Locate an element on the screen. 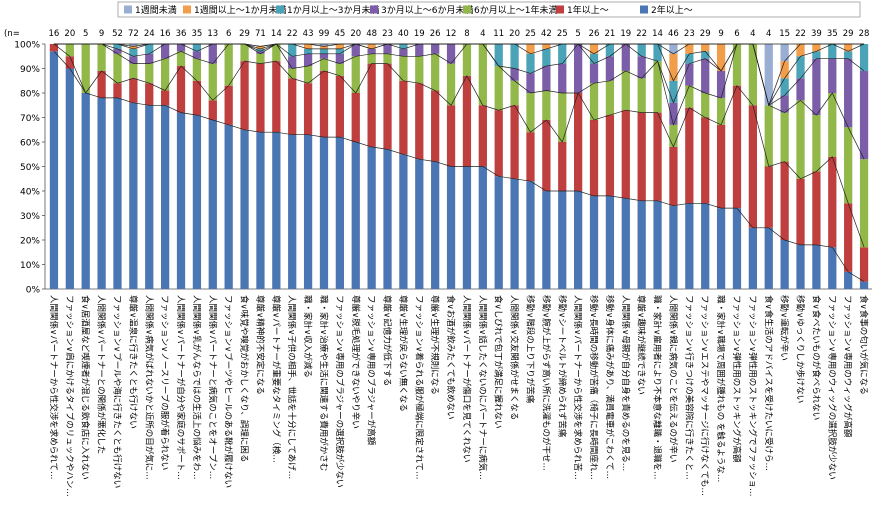  n-label: 13 is located at coordinates (212, 34).